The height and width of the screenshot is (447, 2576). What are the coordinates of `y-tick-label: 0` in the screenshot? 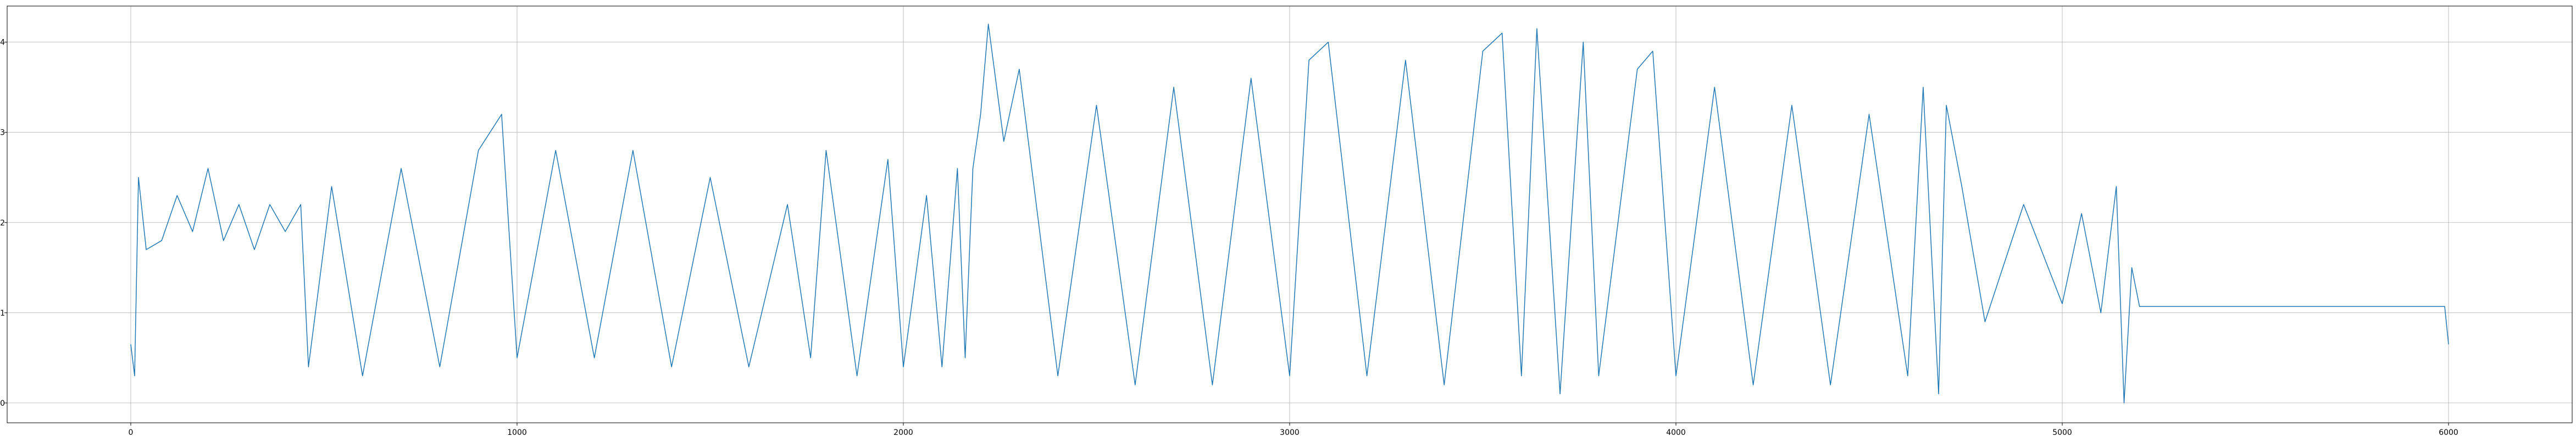 It's located at (2, 403).